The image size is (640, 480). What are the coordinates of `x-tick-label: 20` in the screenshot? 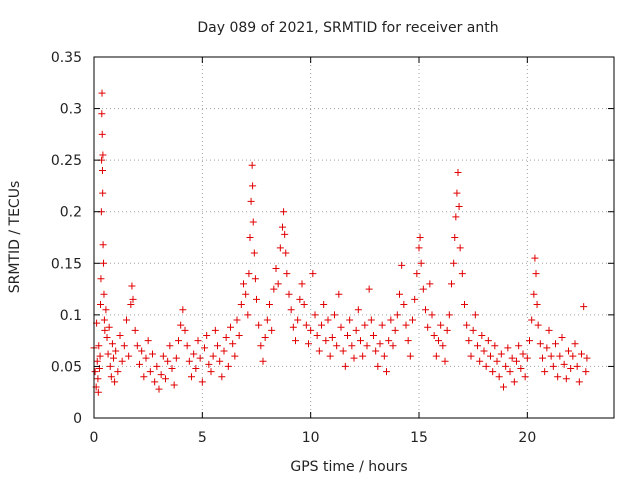 It's located at (527, 438).